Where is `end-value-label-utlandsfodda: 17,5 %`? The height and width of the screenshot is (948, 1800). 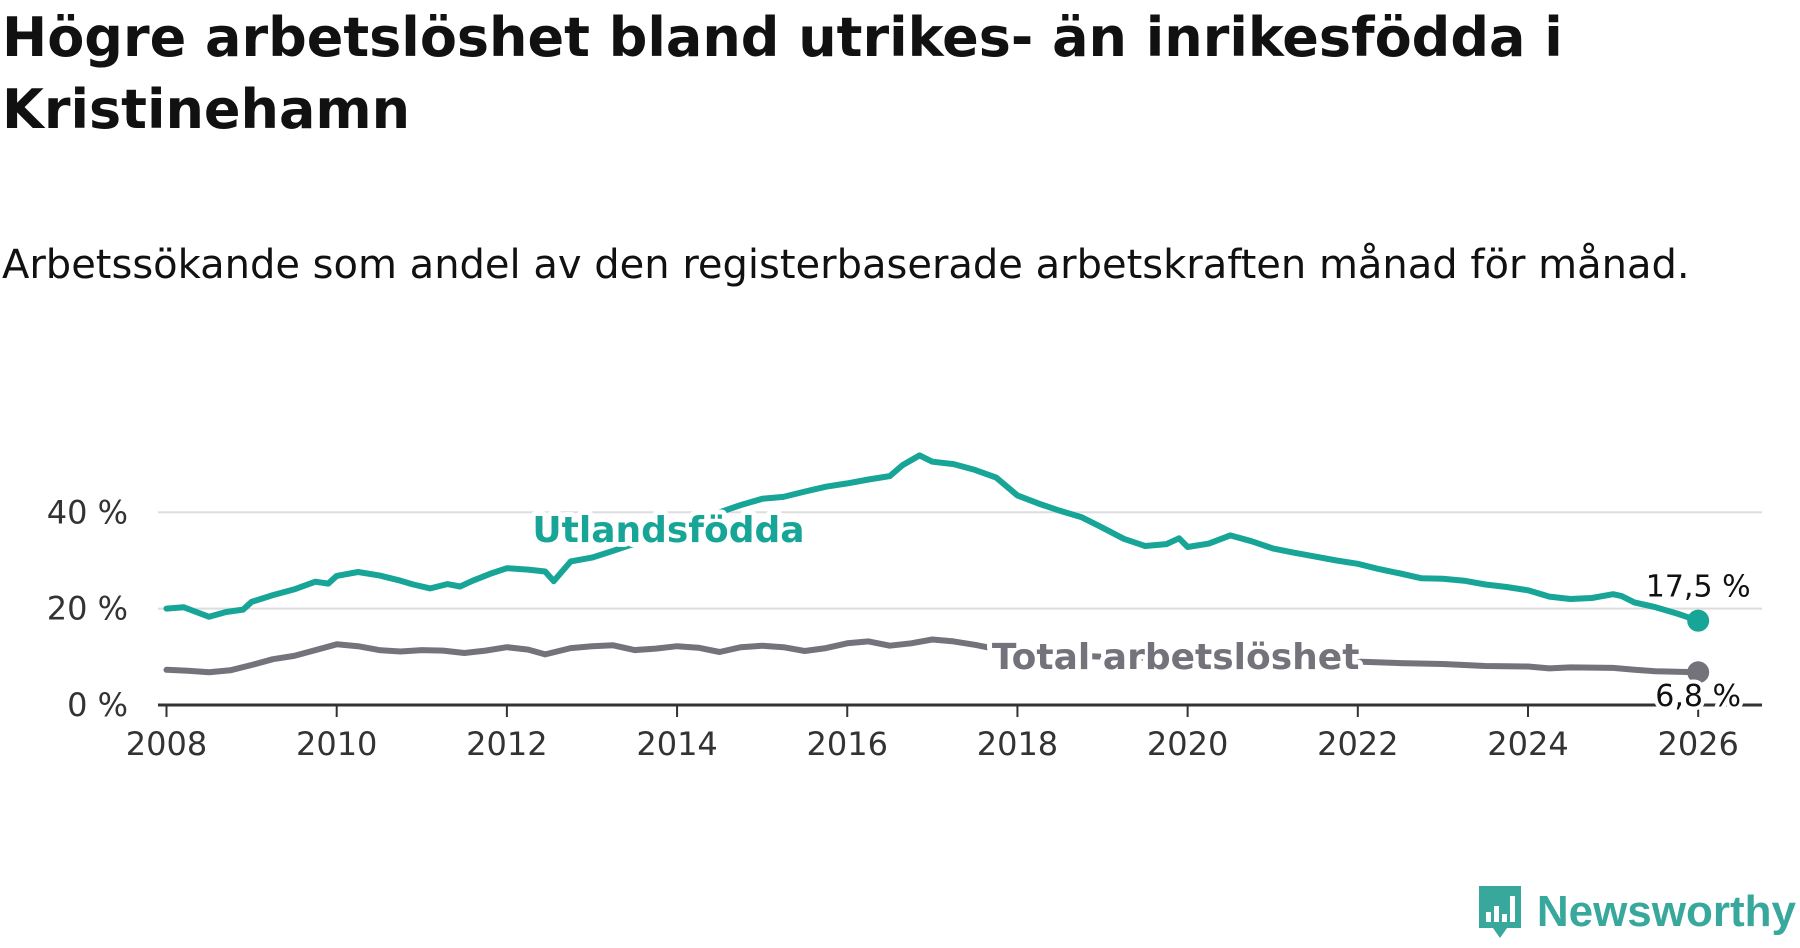
end-value-label-utlandsfodda: 17,5 % is located at coordinates (1698, 587).